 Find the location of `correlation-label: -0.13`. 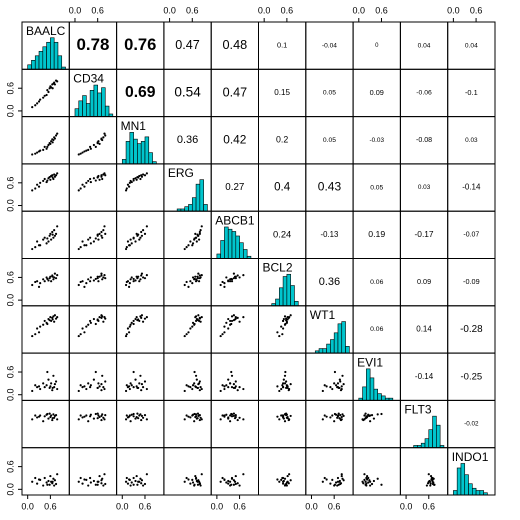

correlation-label: -0.13 is located at coordinates (330, 234).